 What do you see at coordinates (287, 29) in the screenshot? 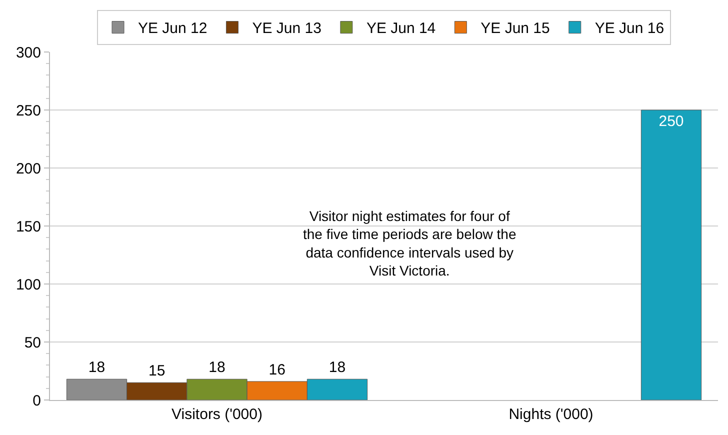
I see `legend-label: YE Jun 13` at bounding box center [287, 29].